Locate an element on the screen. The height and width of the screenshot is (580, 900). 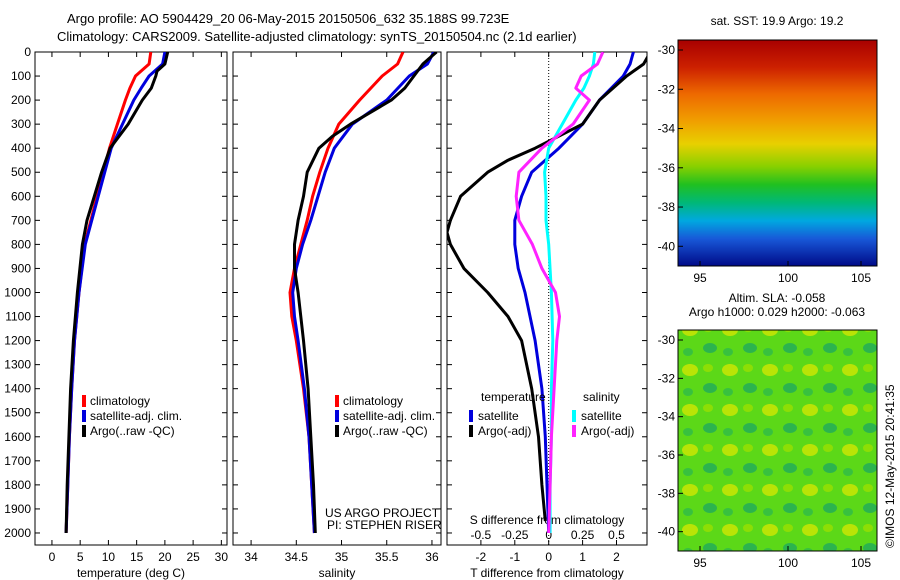
x-tick-label: 15 is located at coordinates (137, 557).